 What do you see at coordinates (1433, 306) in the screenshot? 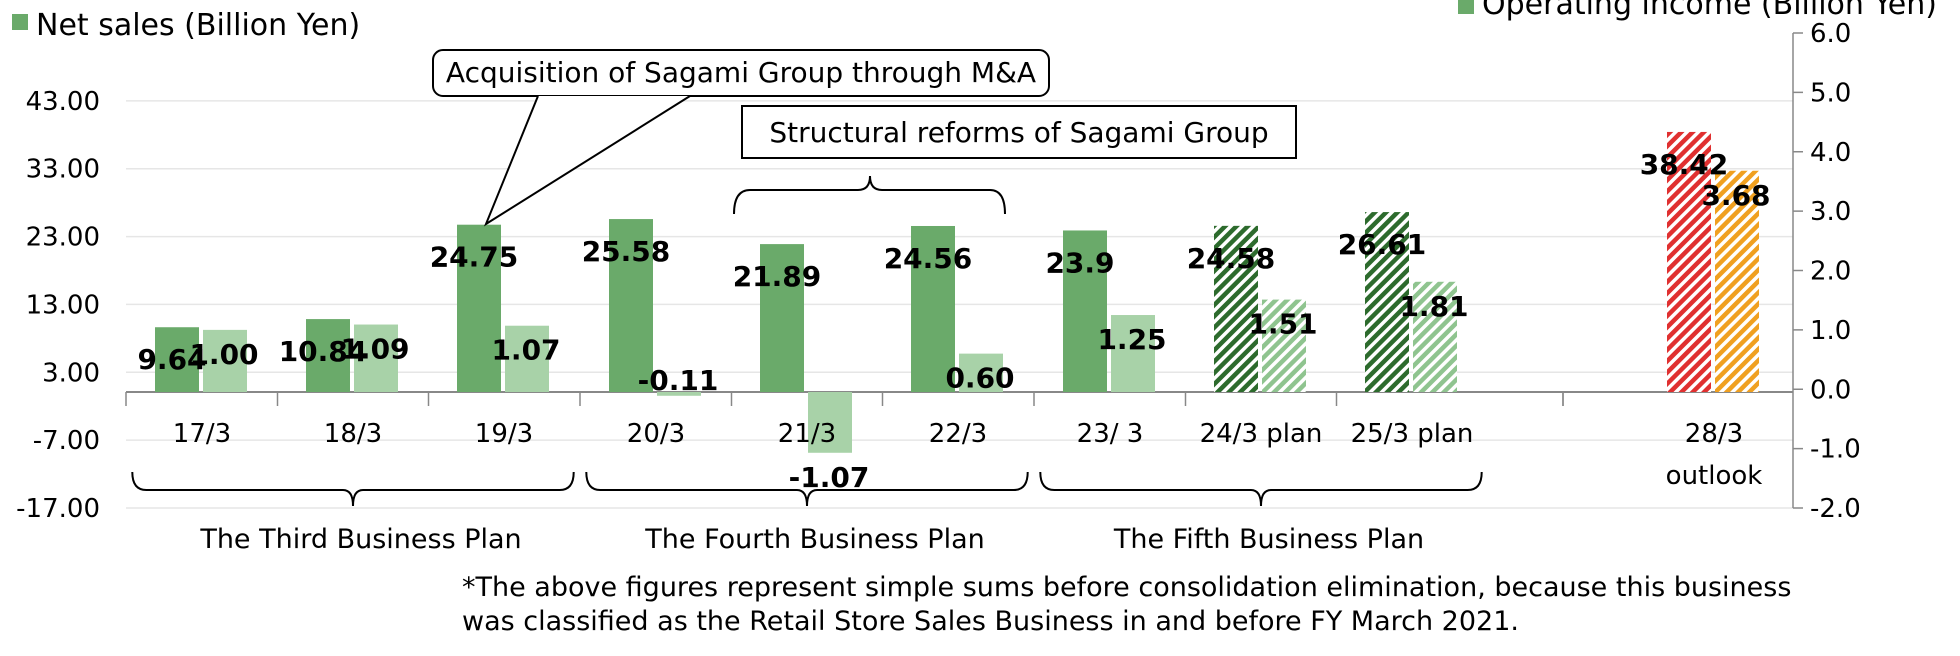
I see `data-label-operating-income: 1.81` at bounding box center [1433, 306].